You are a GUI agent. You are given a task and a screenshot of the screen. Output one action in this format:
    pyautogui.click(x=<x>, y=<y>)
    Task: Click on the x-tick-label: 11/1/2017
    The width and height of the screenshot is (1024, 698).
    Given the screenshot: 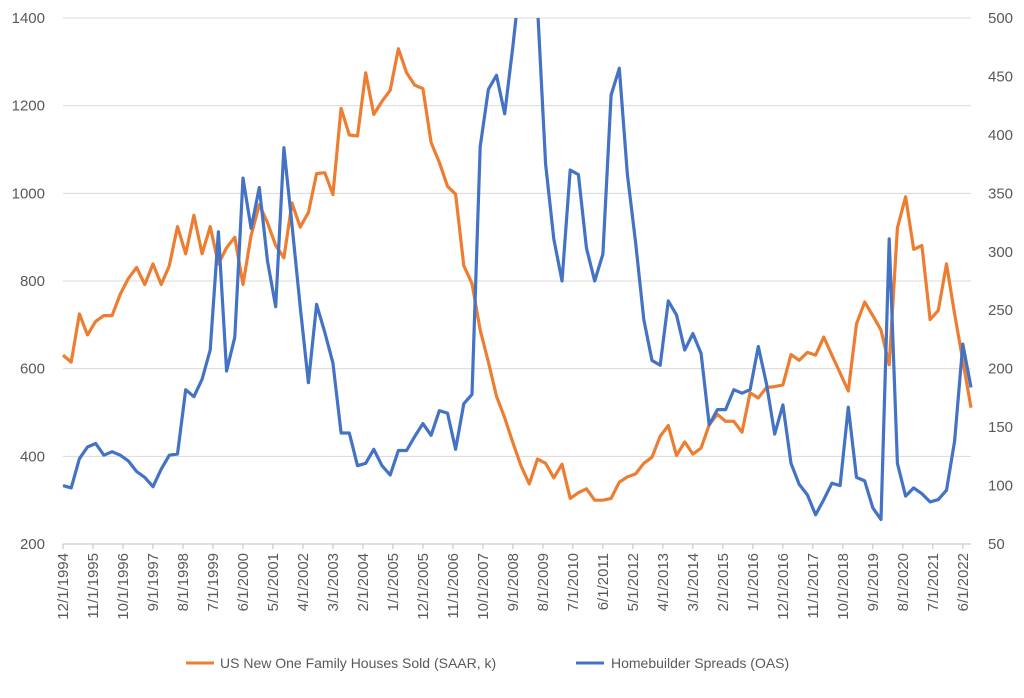 What is the action you would take?
    pyautogui.click(x=813, y=586)
    